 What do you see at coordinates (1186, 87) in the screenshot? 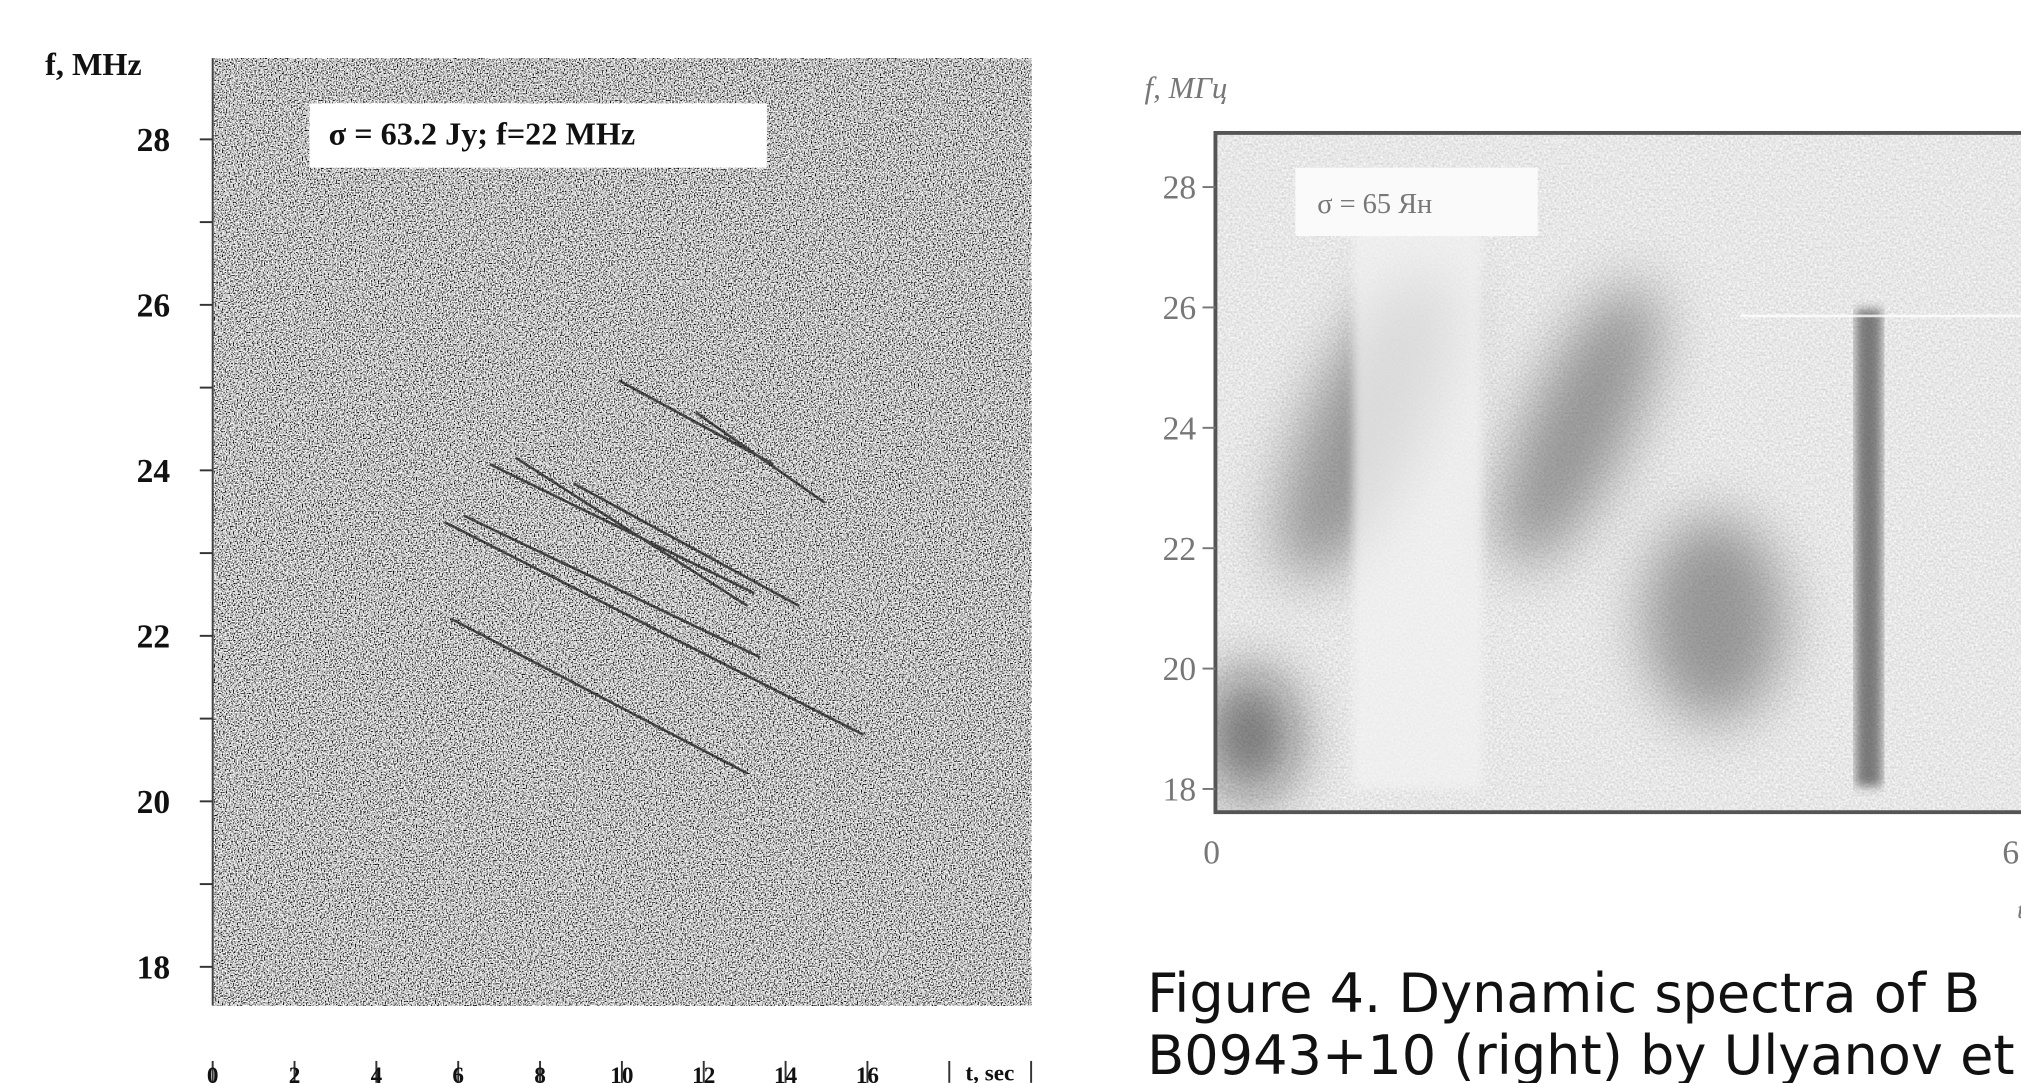
I see `y-axis-label: f, МГц` at bounding box center [1186, 87].